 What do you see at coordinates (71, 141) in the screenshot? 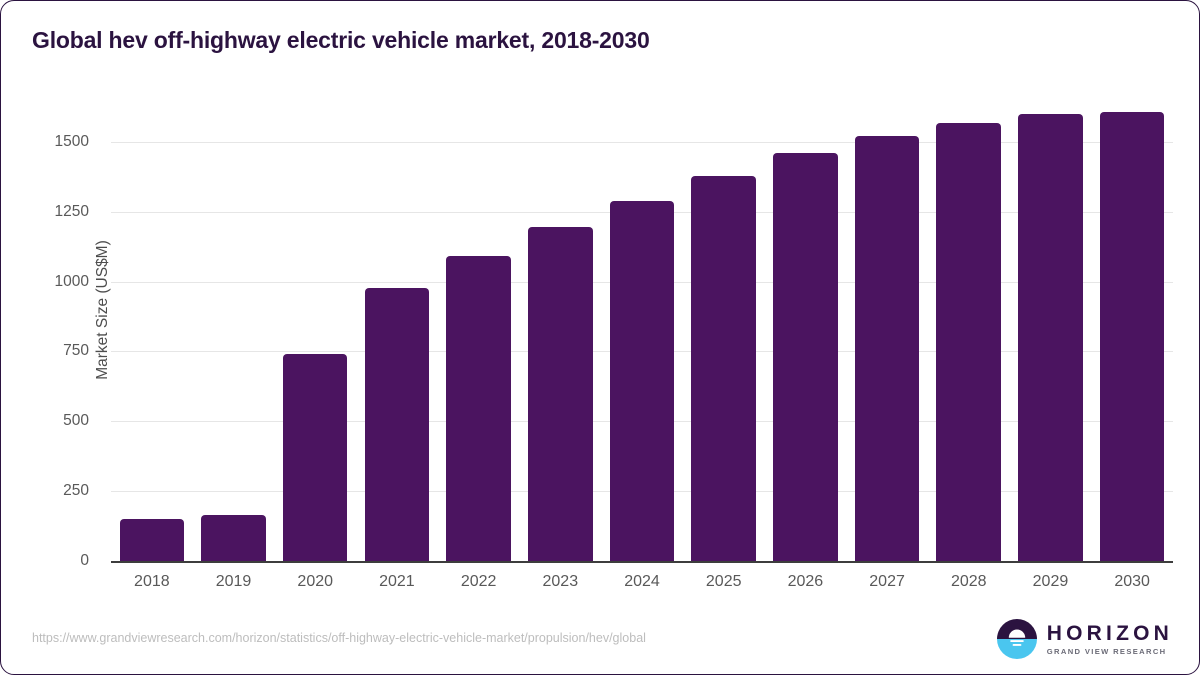
I see `y-axis-tick-label: 1500` at bounding box center [71, 141].